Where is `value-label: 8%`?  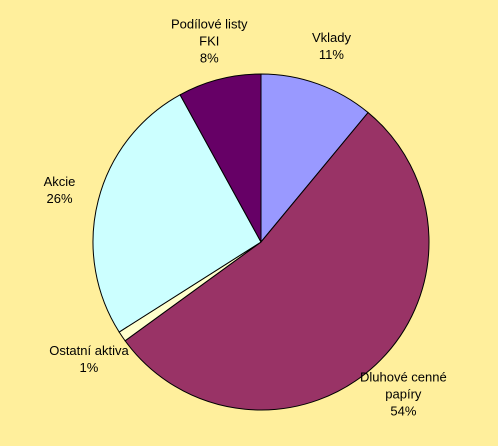
value-label: 8% is located at coordinates (209, 58).